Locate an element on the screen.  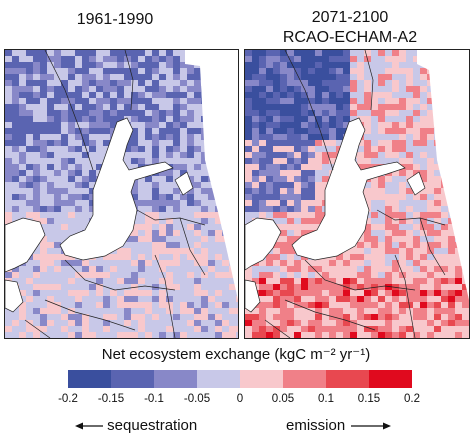
colorbar-tick-label: -0.1 is located at coordinates (154, 399).